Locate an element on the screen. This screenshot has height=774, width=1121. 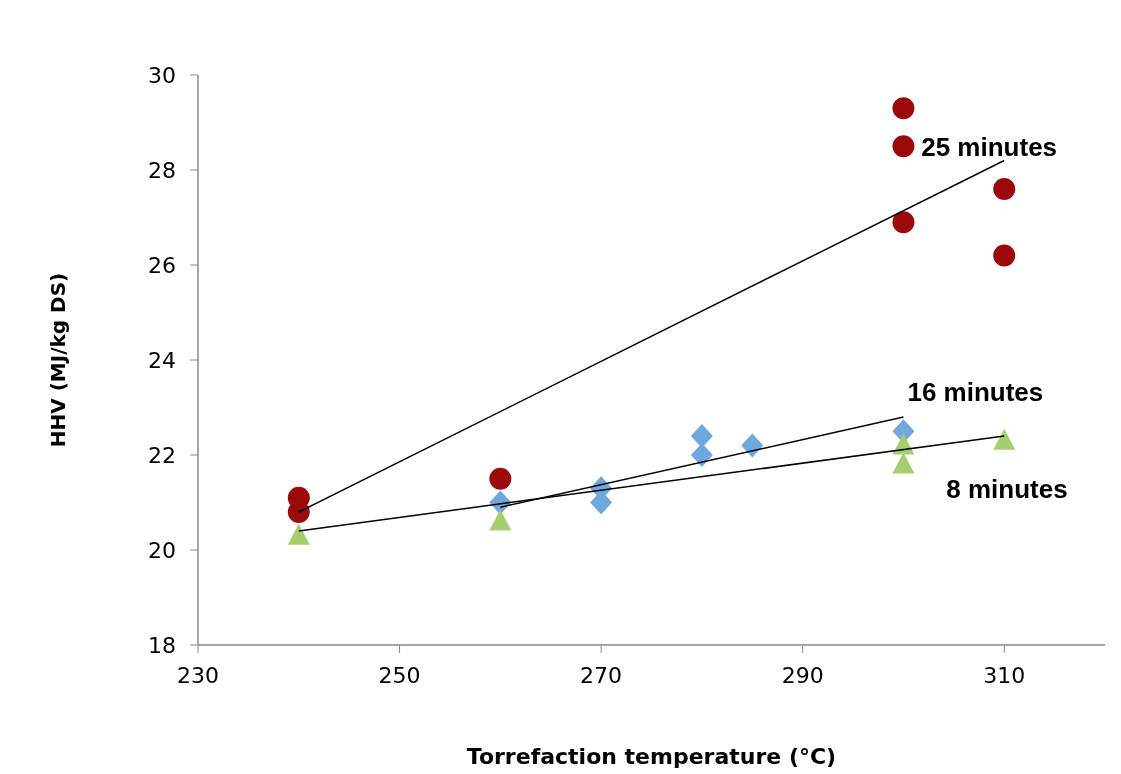
x-tick-label: 230 is located at coordinates (198, 675).